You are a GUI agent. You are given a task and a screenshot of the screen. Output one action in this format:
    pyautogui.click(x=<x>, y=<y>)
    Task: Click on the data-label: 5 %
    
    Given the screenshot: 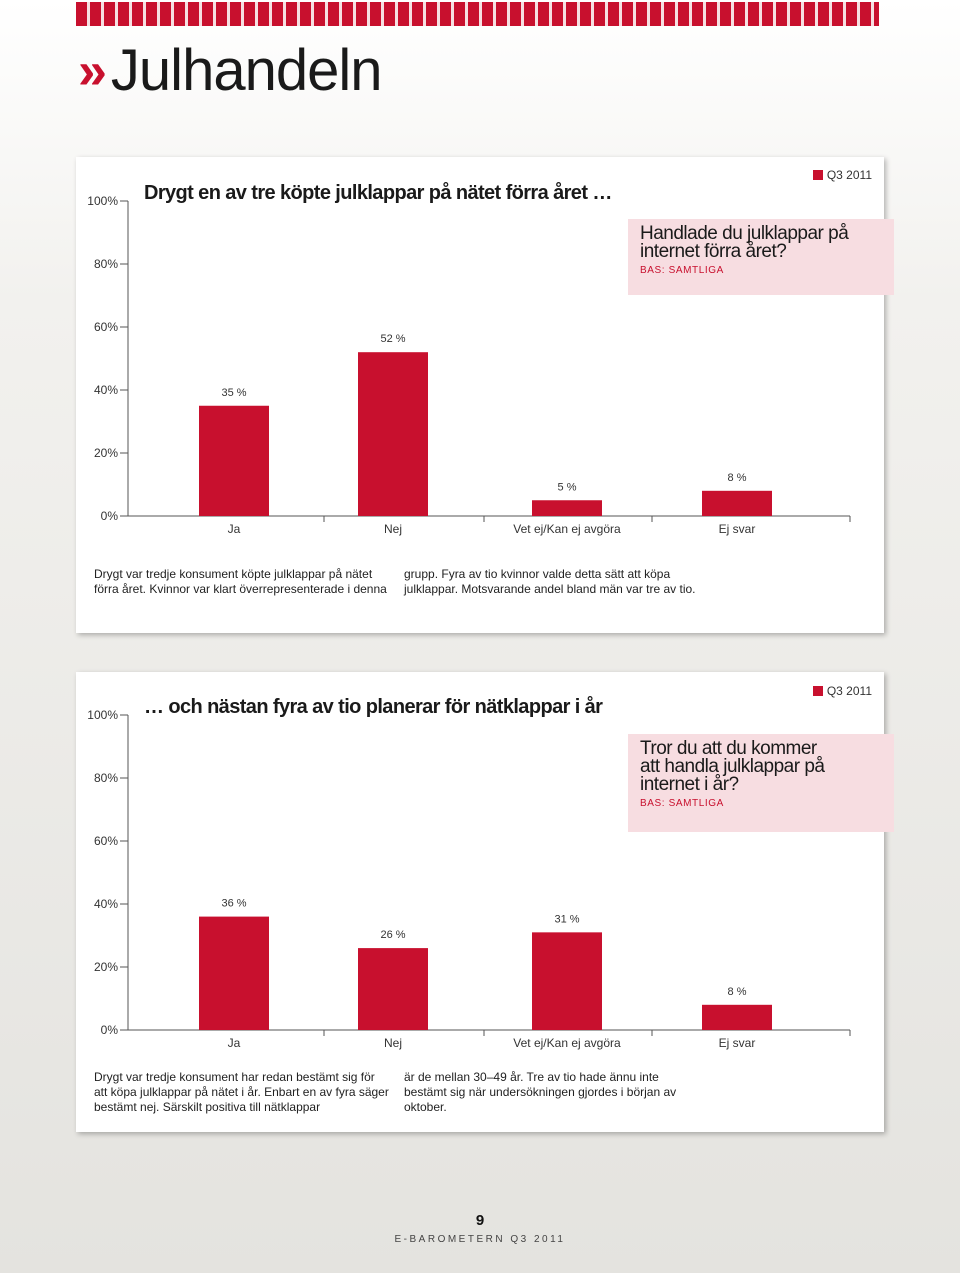 What is the action you would take?
    pyautogui.click(x=567, y=487)
    